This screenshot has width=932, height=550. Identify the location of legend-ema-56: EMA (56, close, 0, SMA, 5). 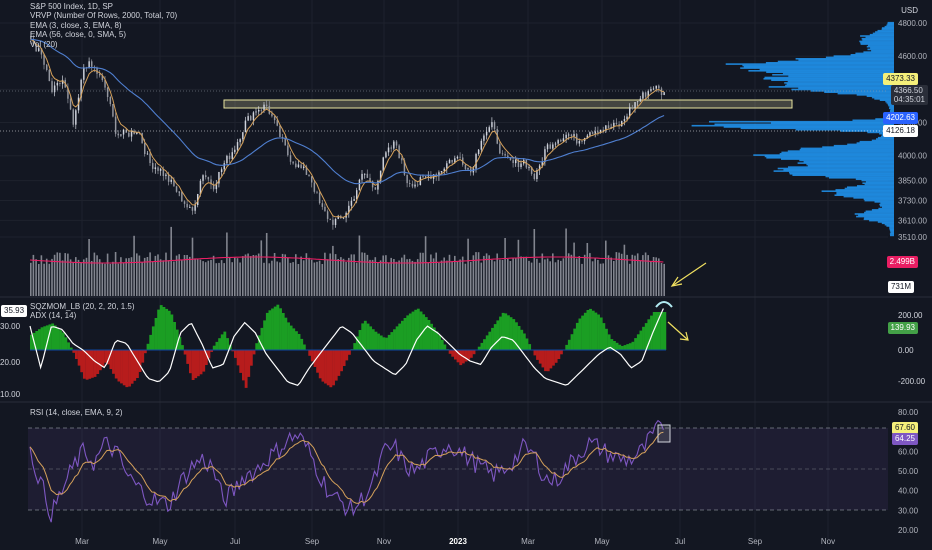
(78, 35).